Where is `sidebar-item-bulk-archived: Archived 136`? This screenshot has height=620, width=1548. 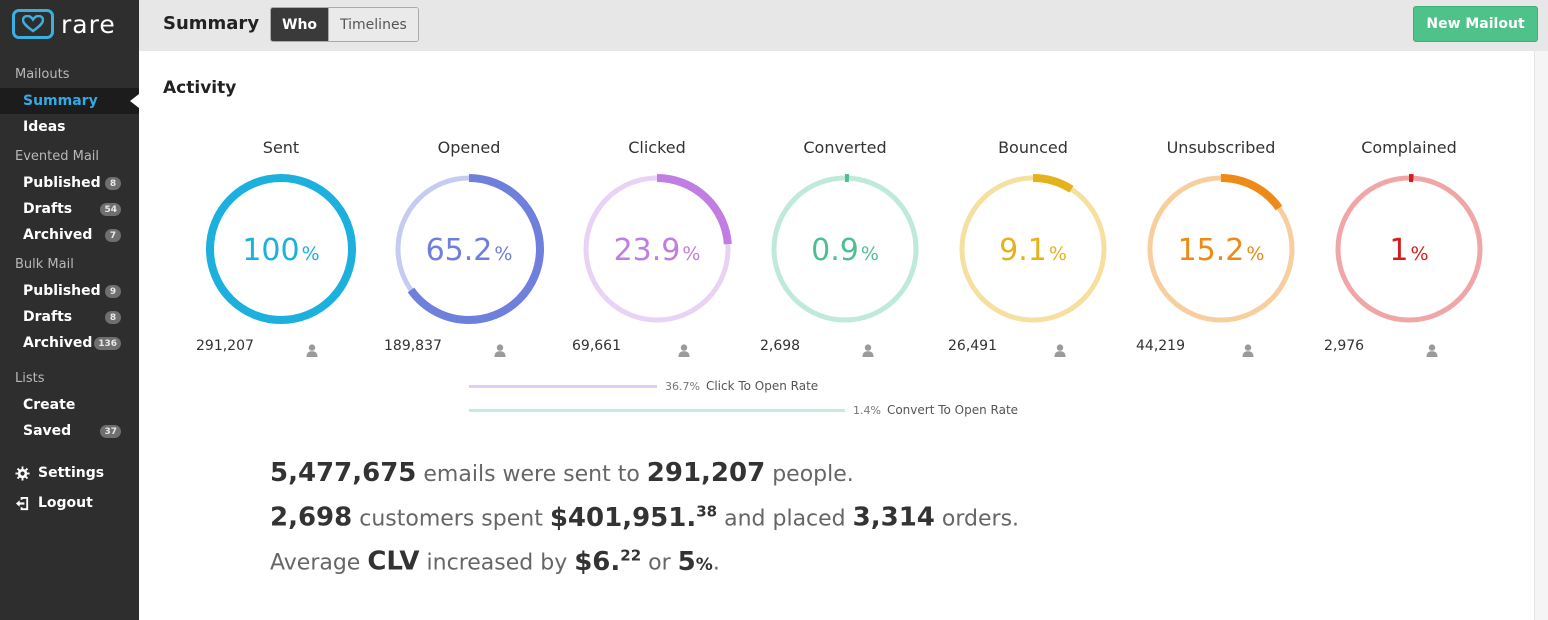 sidebar-item-bulk-archived: Archived 136 is located at coordinates (69, 343).